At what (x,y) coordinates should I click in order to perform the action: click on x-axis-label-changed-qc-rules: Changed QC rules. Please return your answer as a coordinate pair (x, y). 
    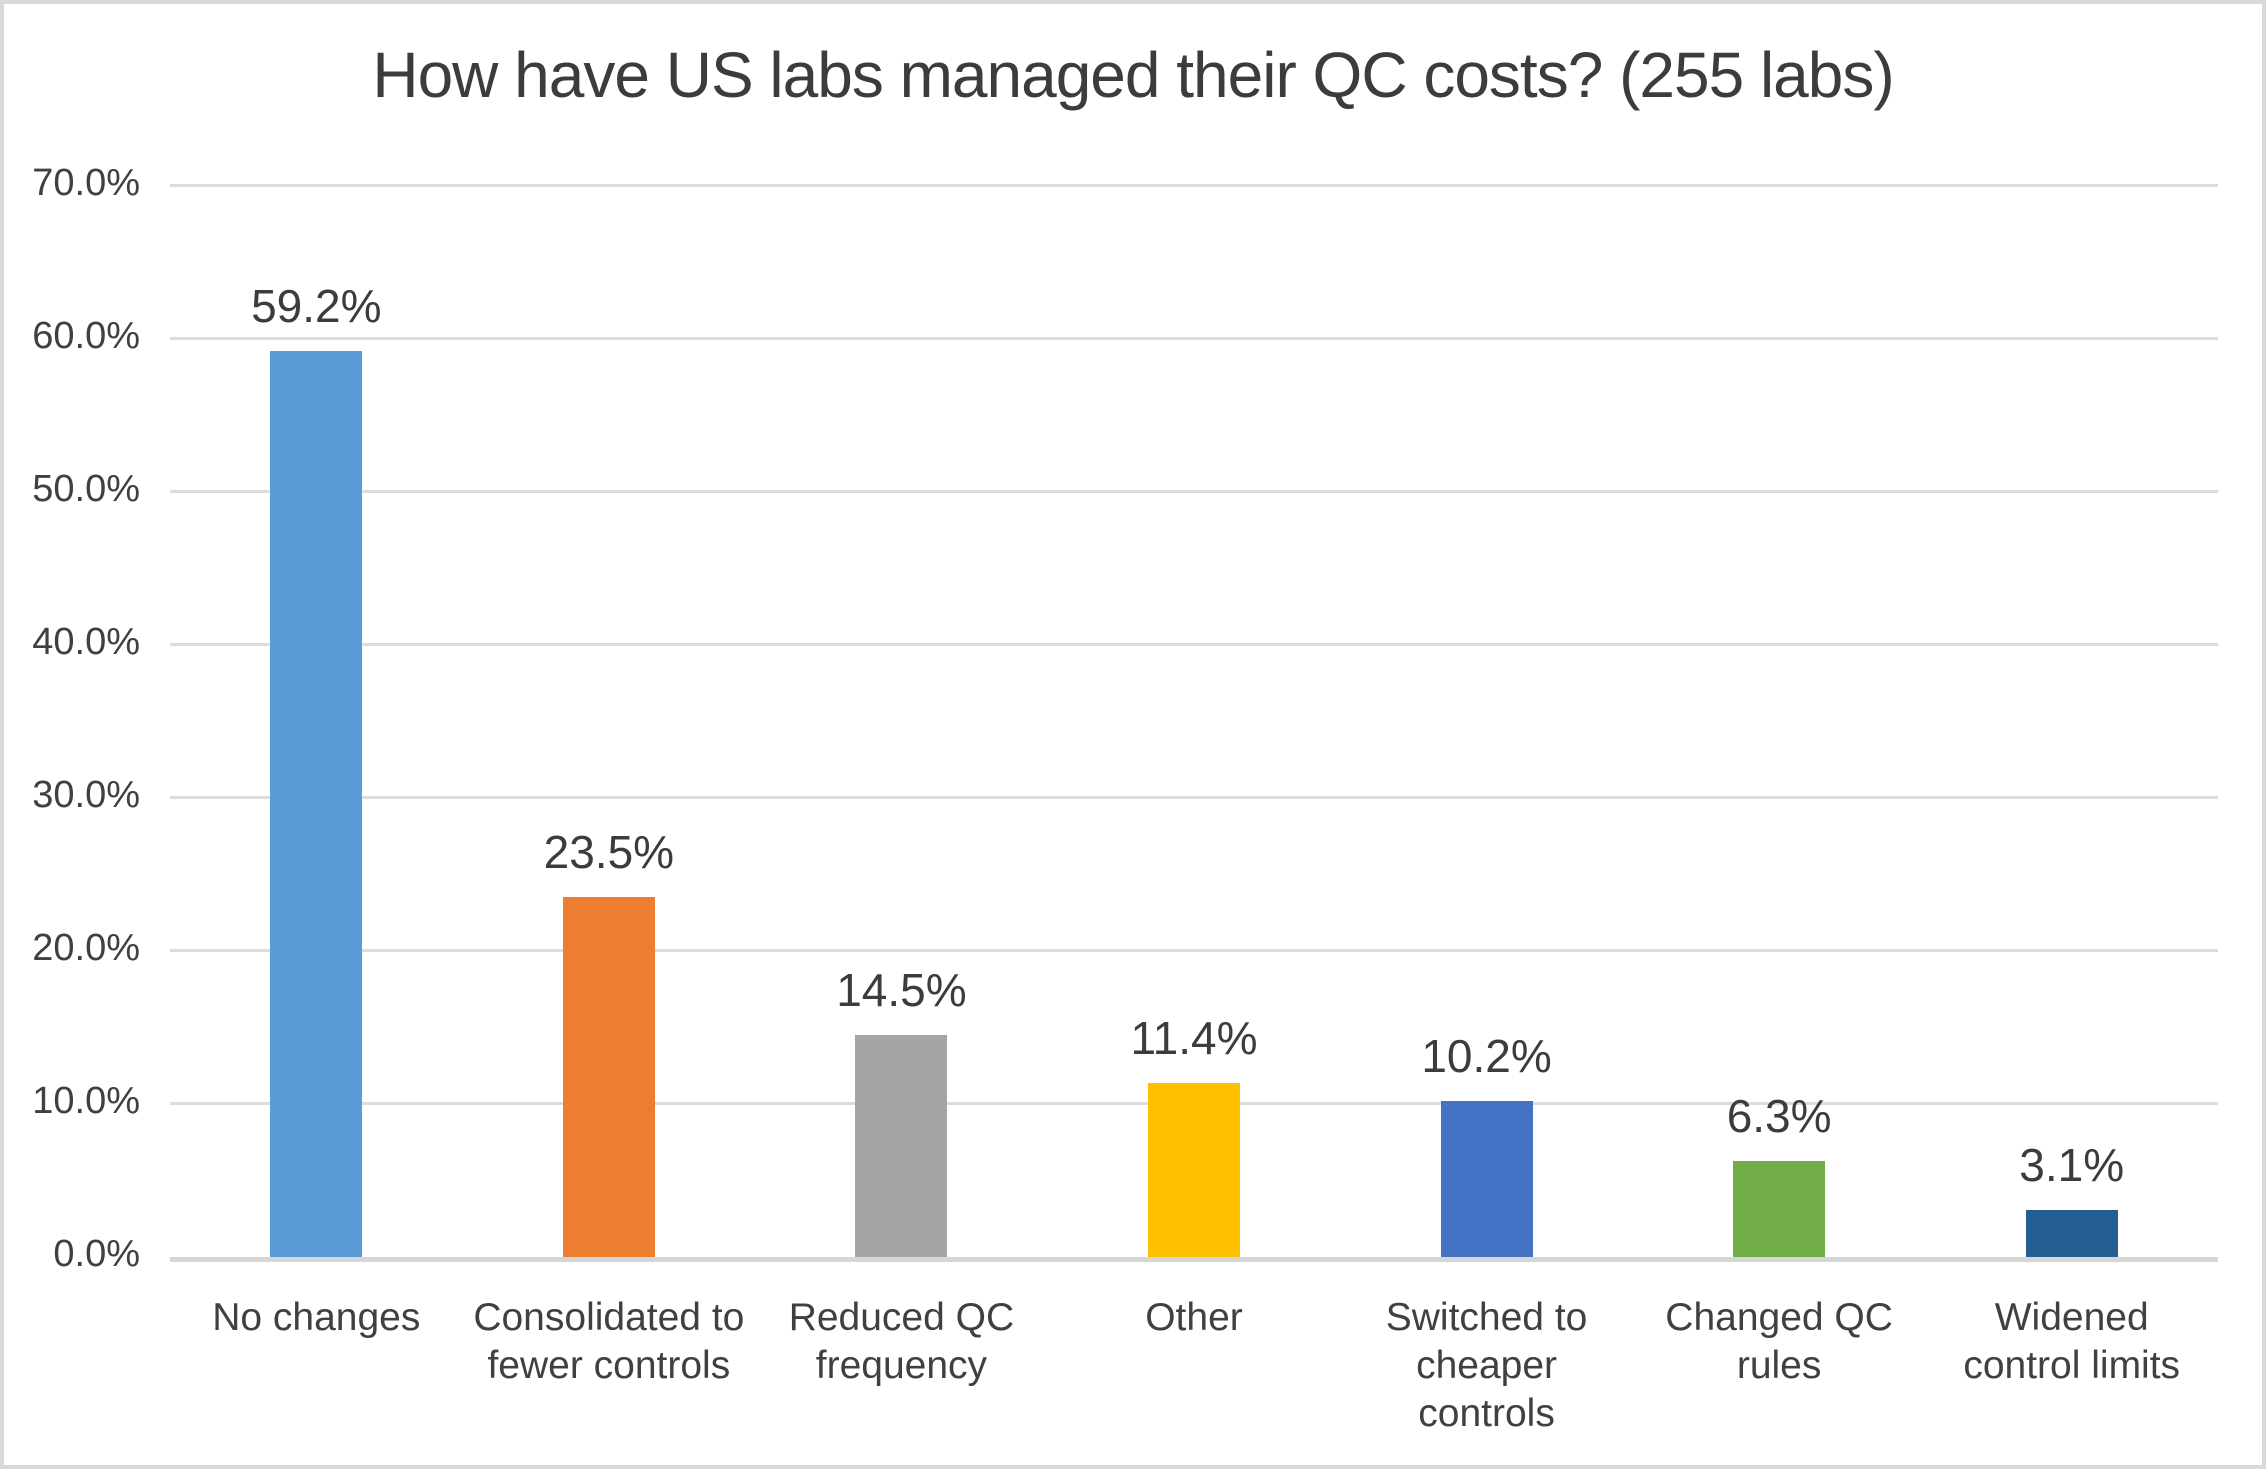
    Looking at the image, I should click on (1779, 1342).